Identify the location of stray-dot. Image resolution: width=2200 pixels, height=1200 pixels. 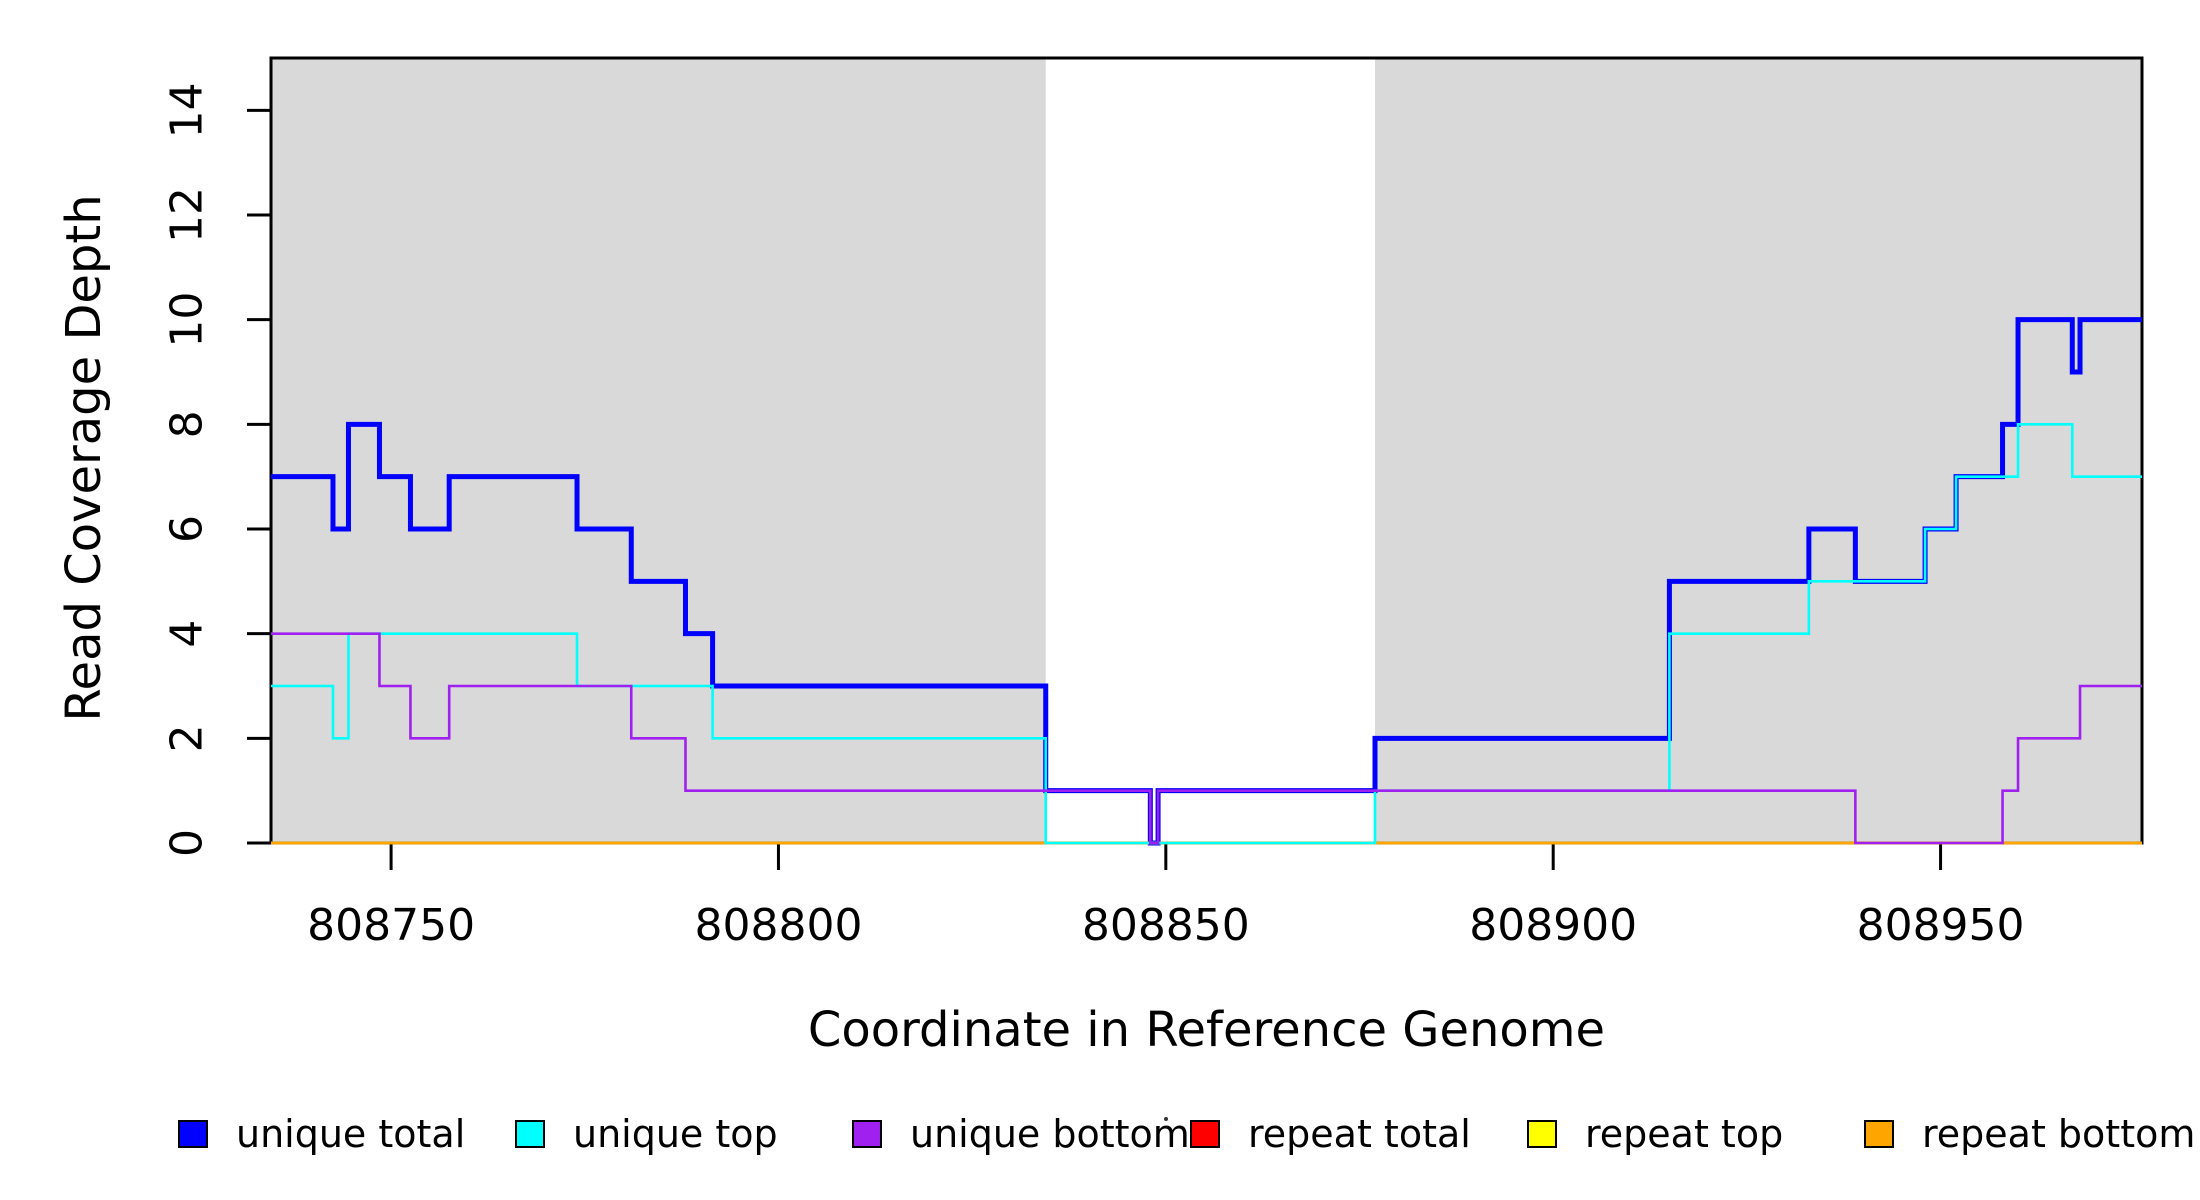
(1166, 1119).